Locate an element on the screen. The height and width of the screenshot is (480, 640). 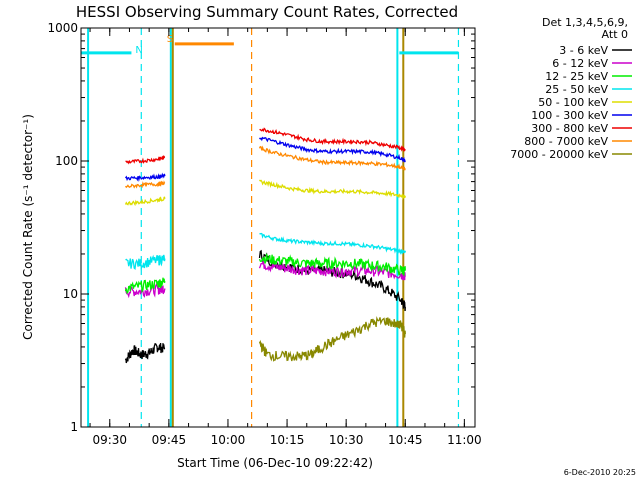
y-tick-label: 10 is located at coordinates (70, 294).